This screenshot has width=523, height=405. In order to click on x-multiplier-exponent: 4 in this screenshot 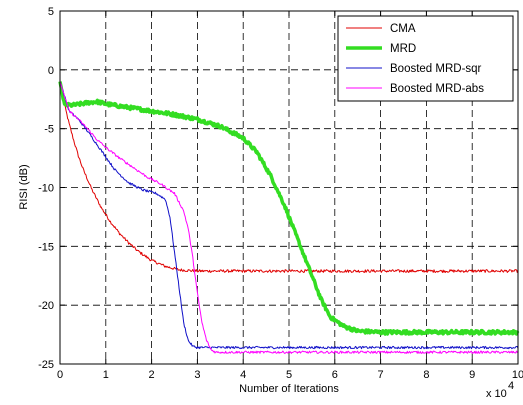, I will do `click(511, 386)`.